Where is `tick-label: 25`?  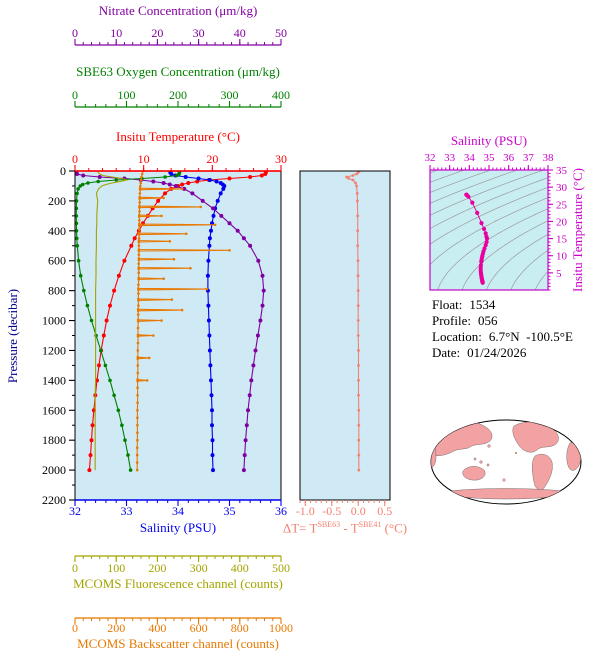
tick-label: 25 is located at coordinates (562, 205).